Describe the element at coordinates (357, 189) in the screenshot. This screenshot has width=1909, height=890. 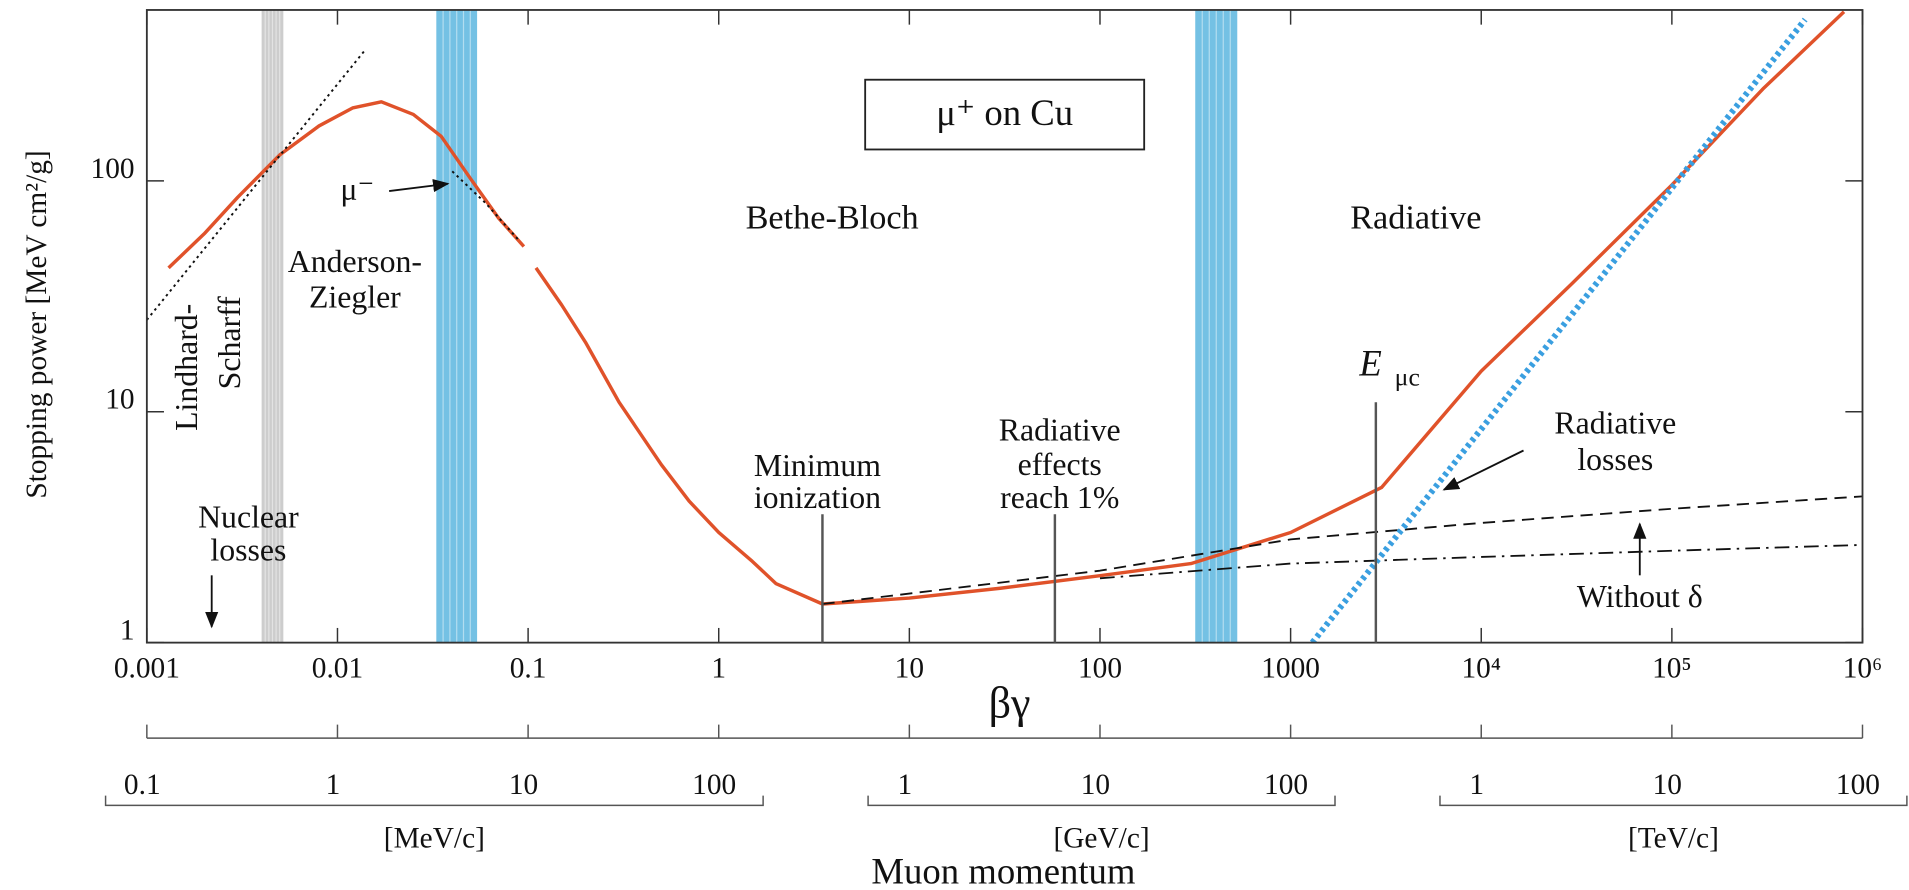
I see `annotation: μ⁻` at that location.